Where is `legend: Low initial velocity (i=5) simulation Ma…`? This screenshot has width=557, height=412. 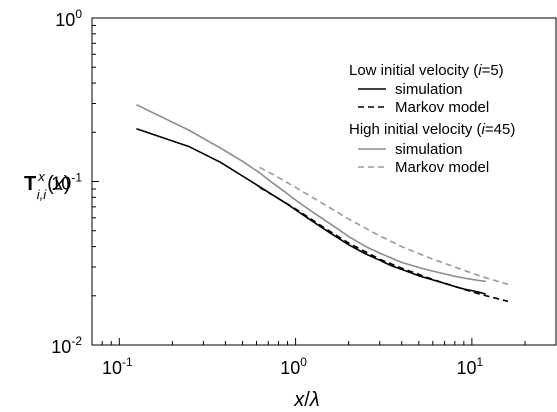 legend: Low initial velocity (i=5) simulation Ma… is located at coordinates (432, 119).